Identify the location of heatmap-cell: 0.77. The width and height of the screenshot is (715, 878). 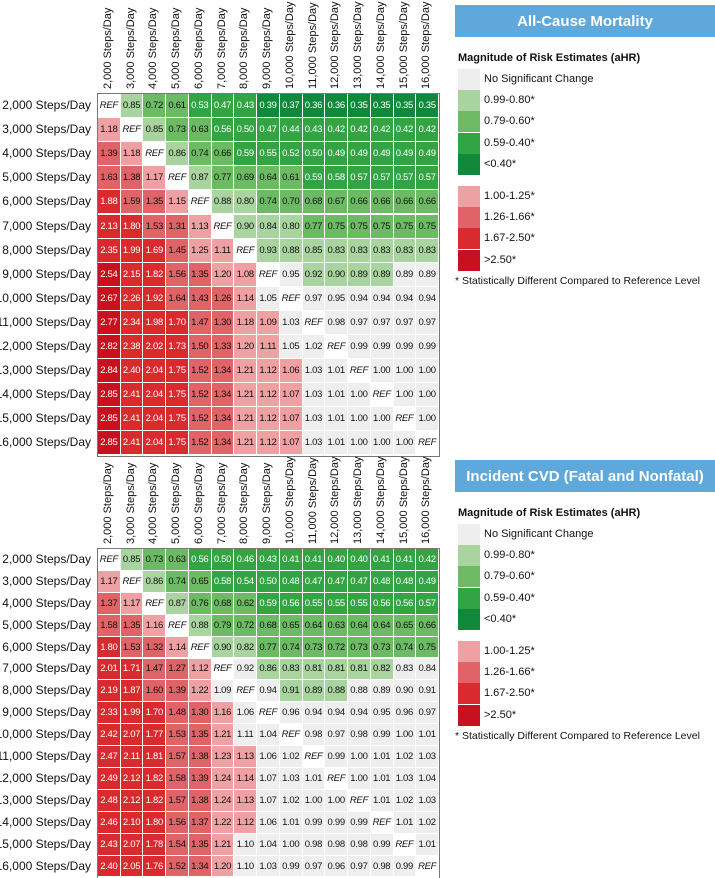
(314, 226).